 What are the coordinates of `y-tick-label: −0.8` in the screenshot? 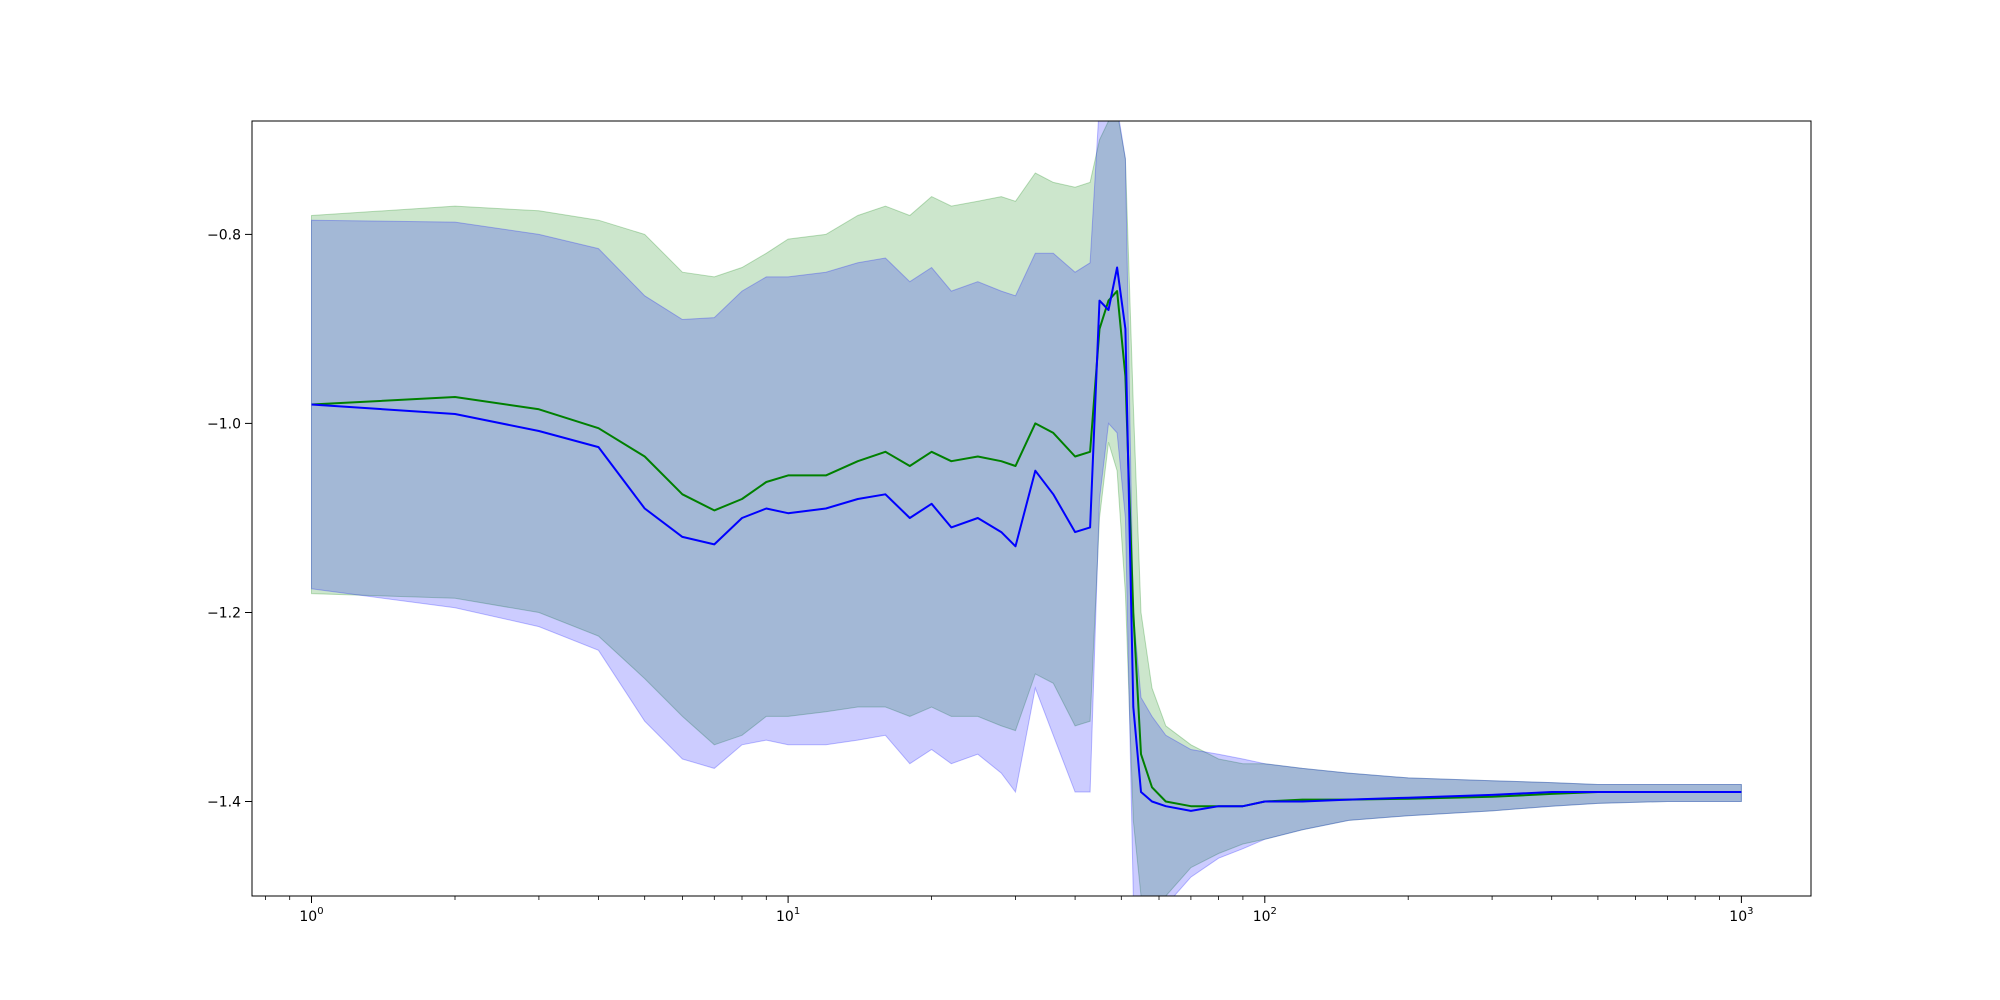 It's located at (224, 235).